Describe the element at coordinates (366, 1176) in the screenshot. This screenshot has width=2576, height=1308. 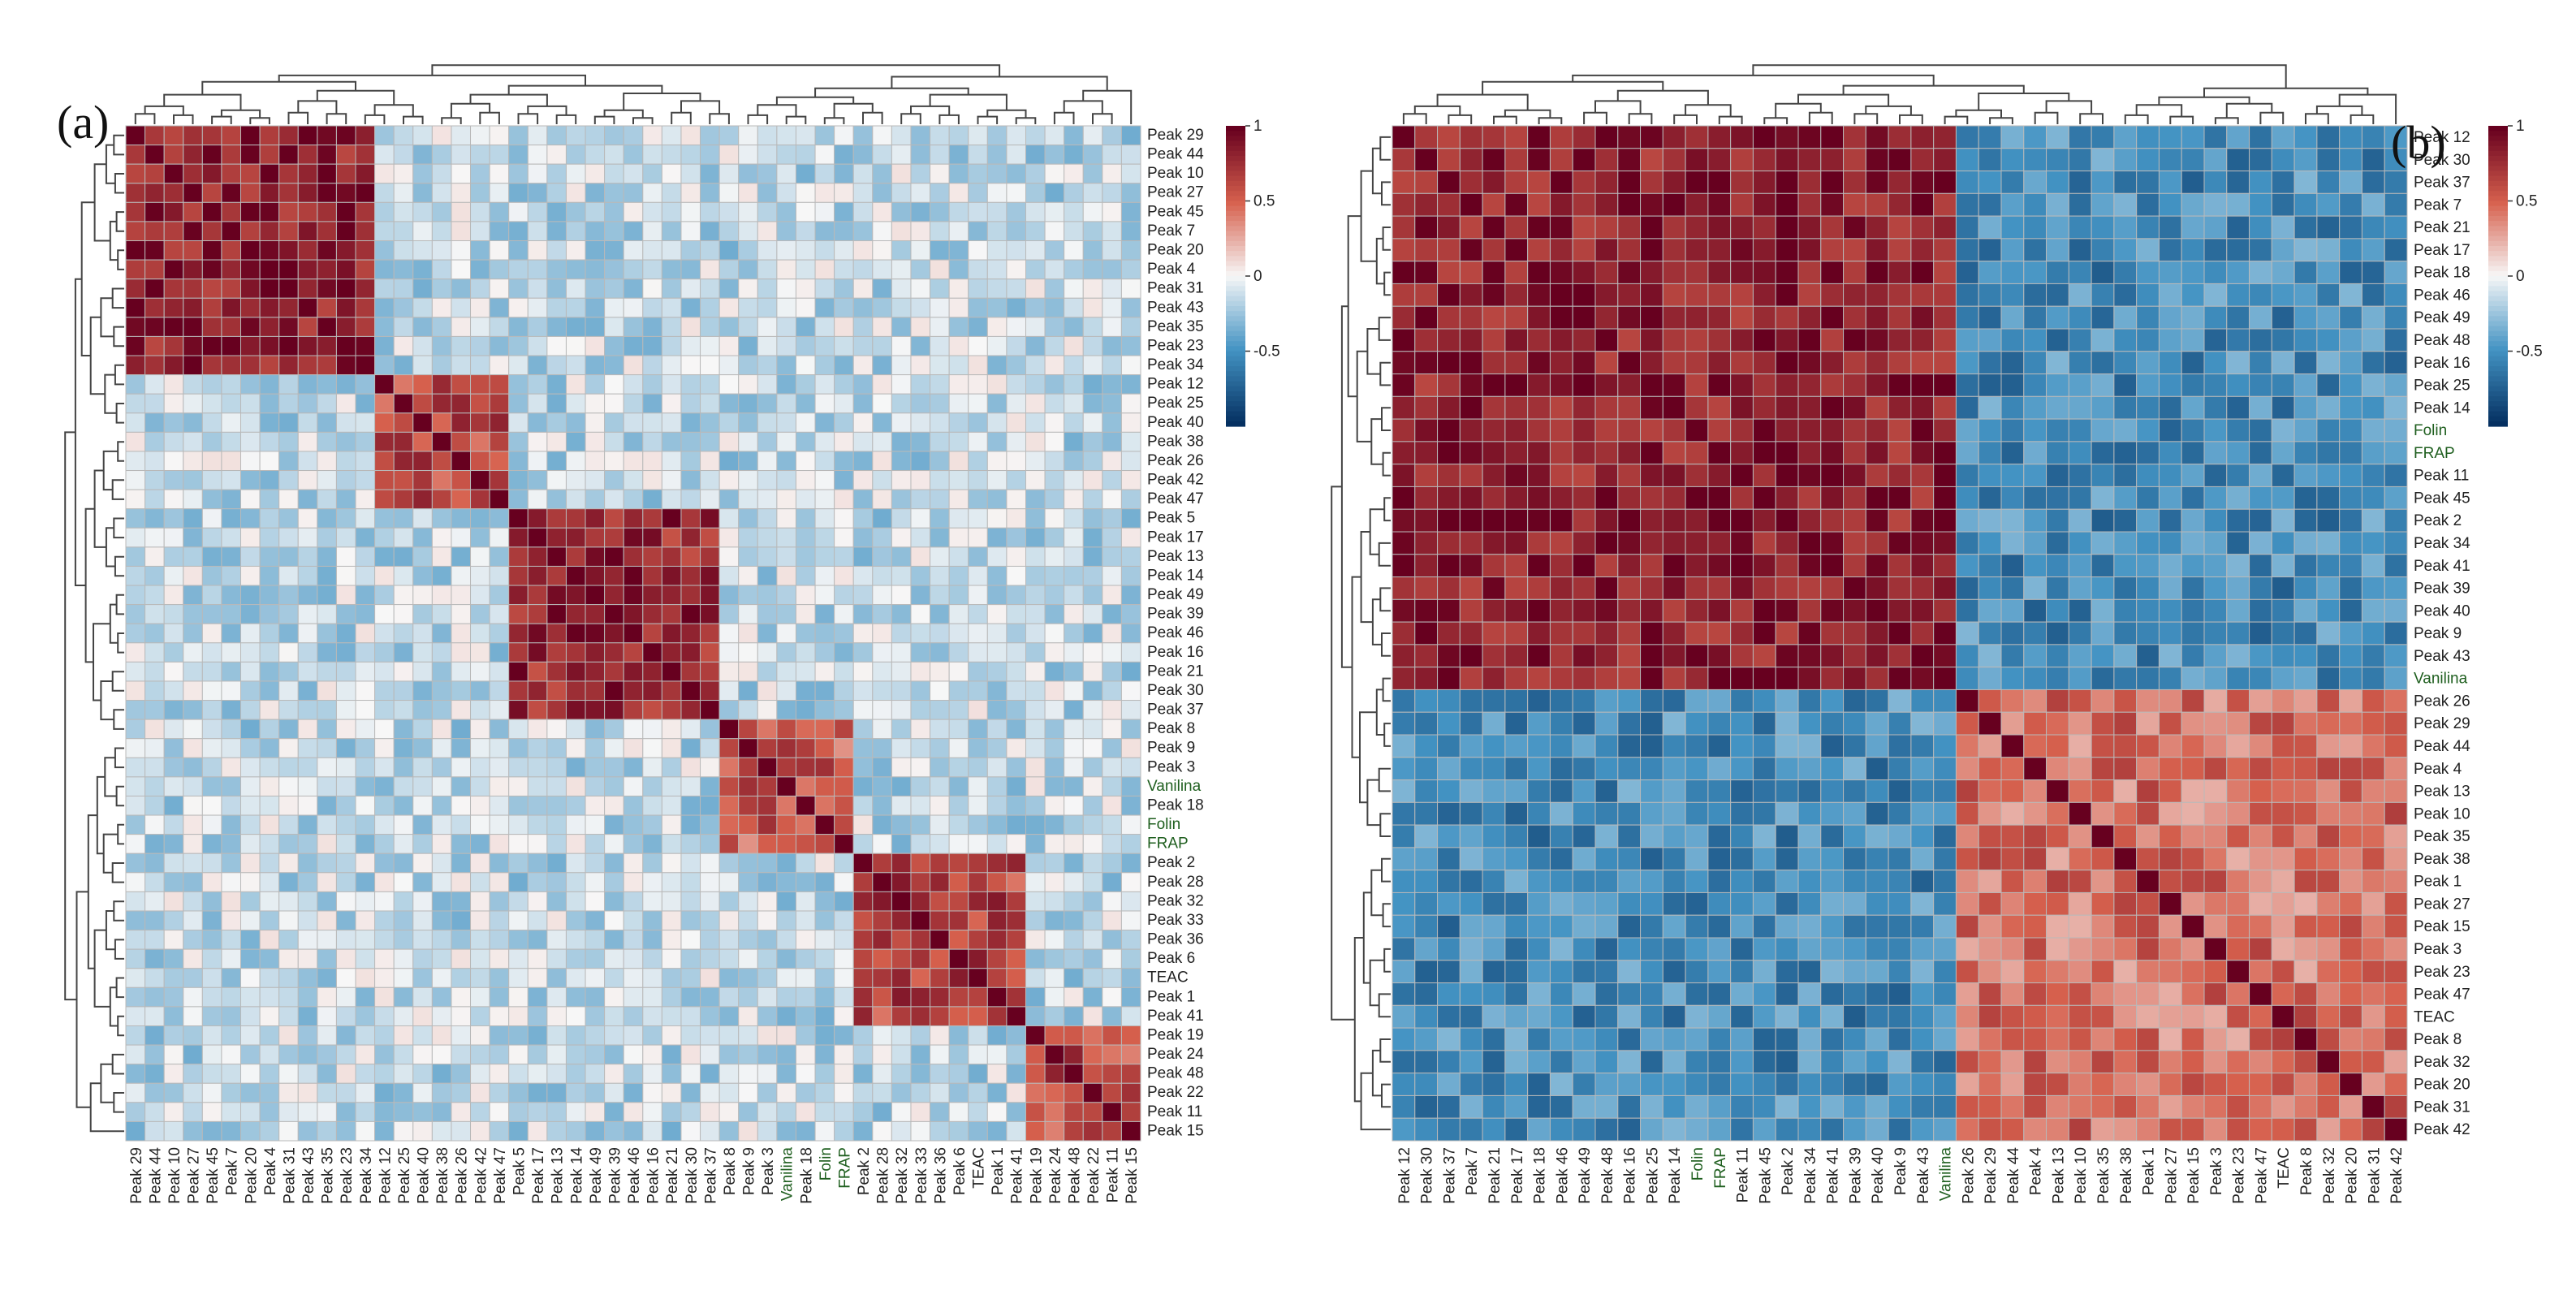
I see `column-label-peak-34: Peak 34` at that location.